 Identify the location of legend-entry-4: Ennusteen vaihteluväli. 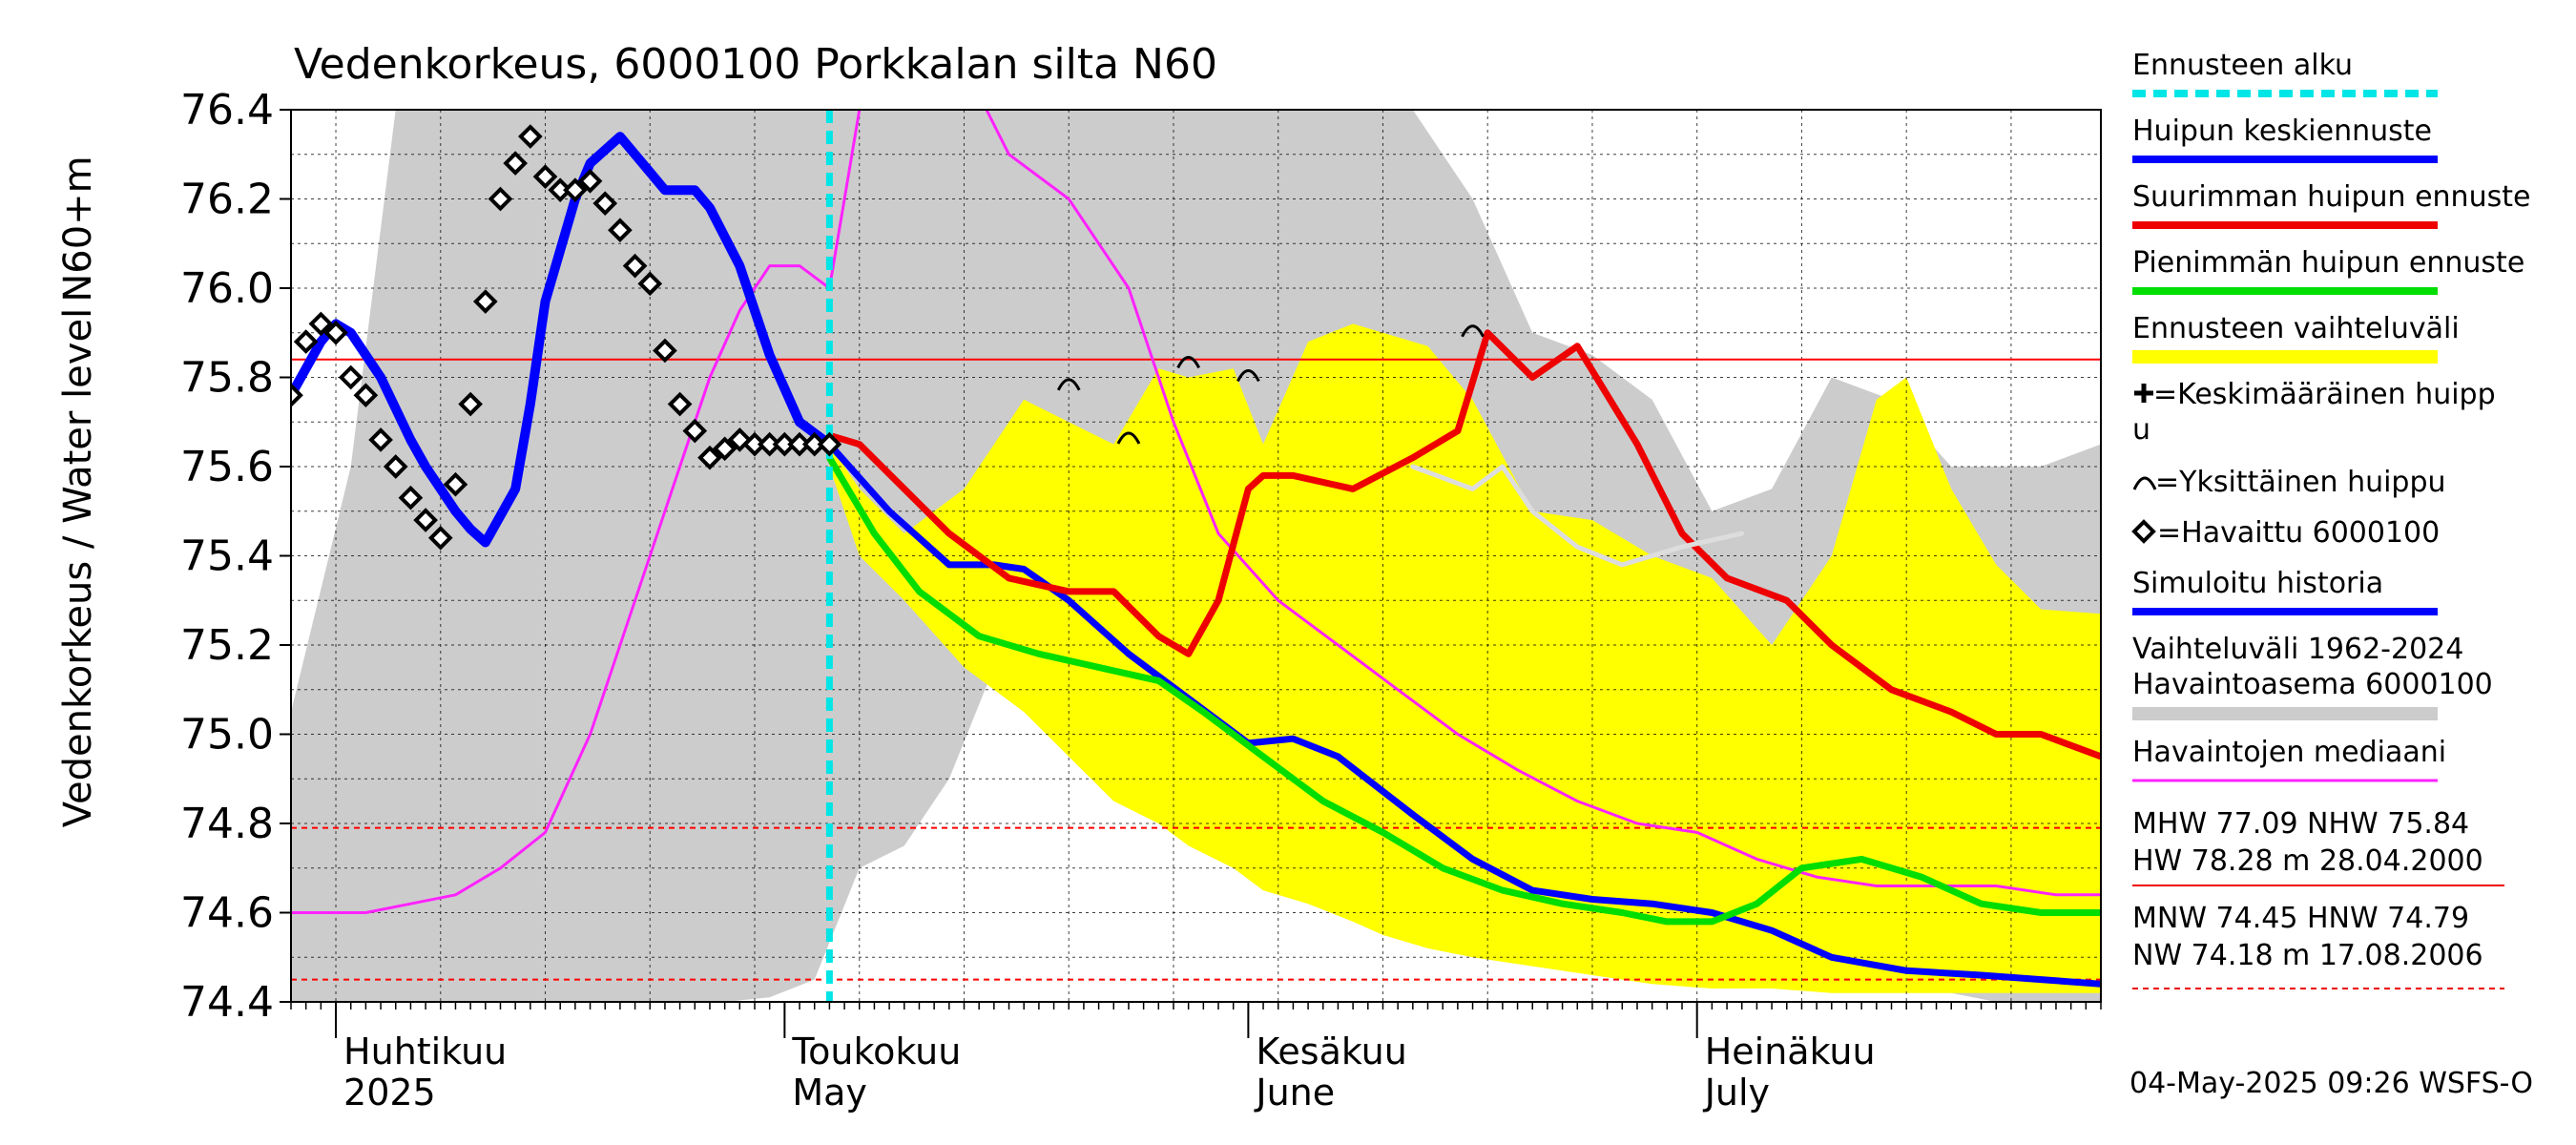
(2296, 338).